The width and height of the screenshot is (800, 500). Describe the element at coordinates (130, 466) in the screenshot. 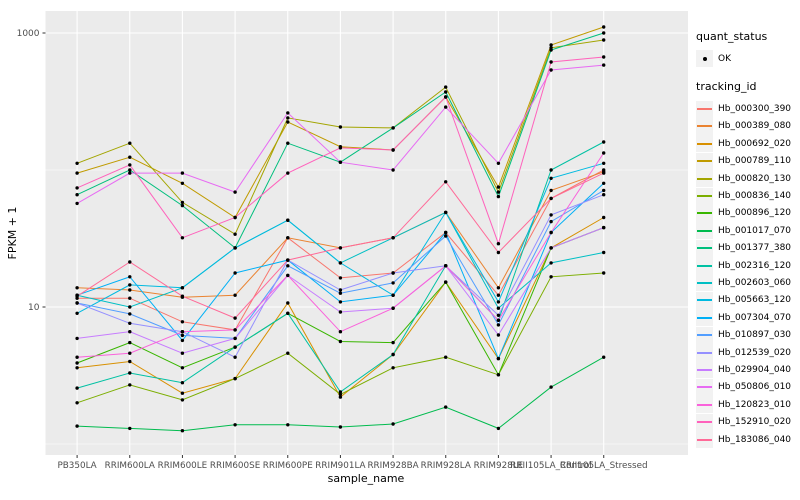

I see `x-tick-label: RRIM600LA` at that location.